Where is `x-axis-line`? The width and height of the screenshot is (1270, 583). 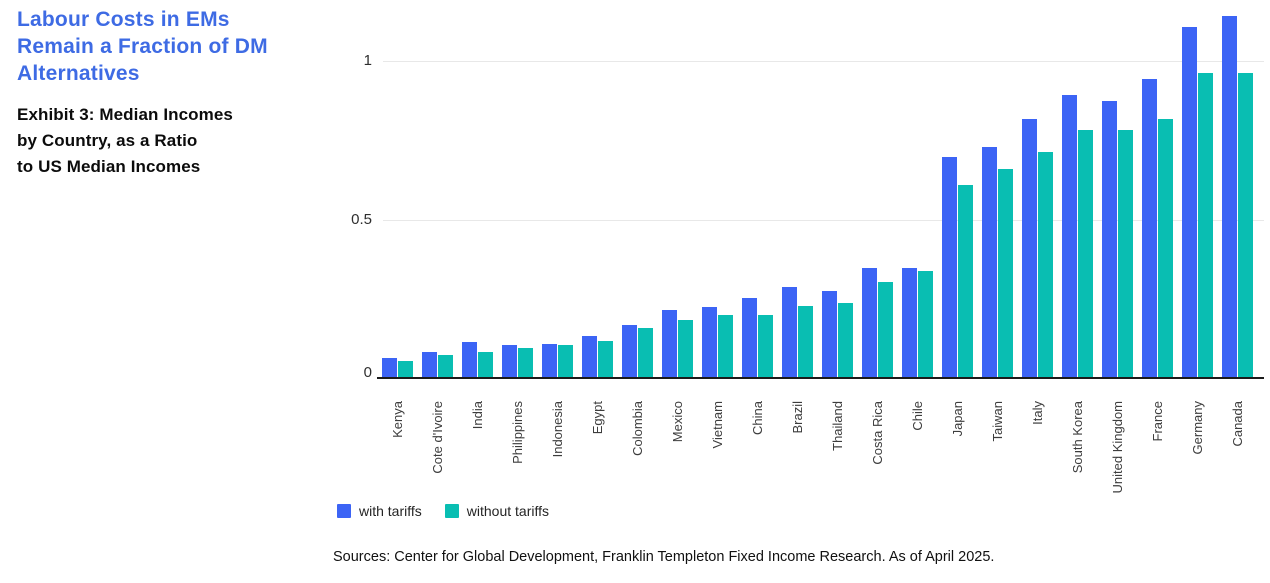 x-axis-line is located at coordinates (820, 378).